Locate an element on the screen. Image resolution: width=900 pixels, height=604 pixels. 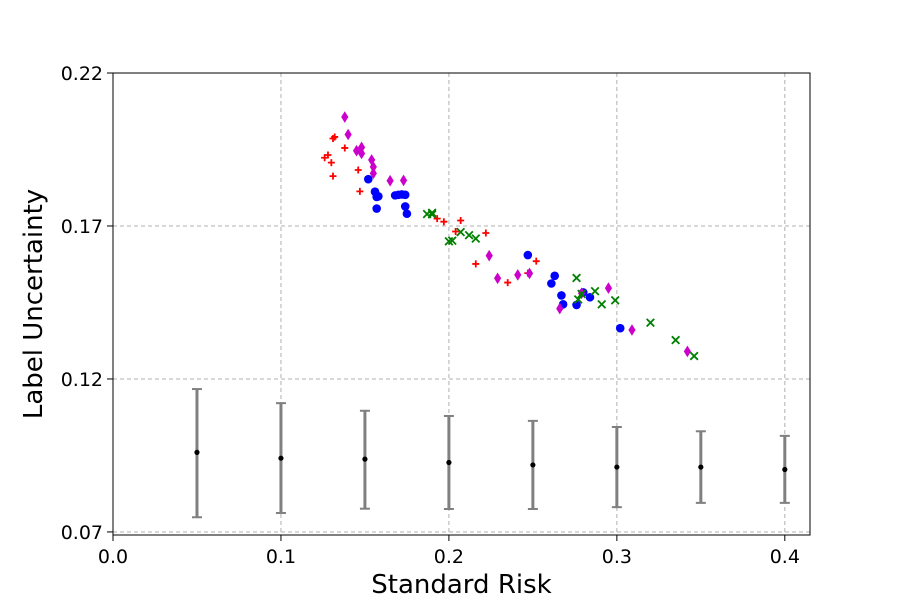
y-axis-label: Label Uncertainty is located at coordinates (34, 304).